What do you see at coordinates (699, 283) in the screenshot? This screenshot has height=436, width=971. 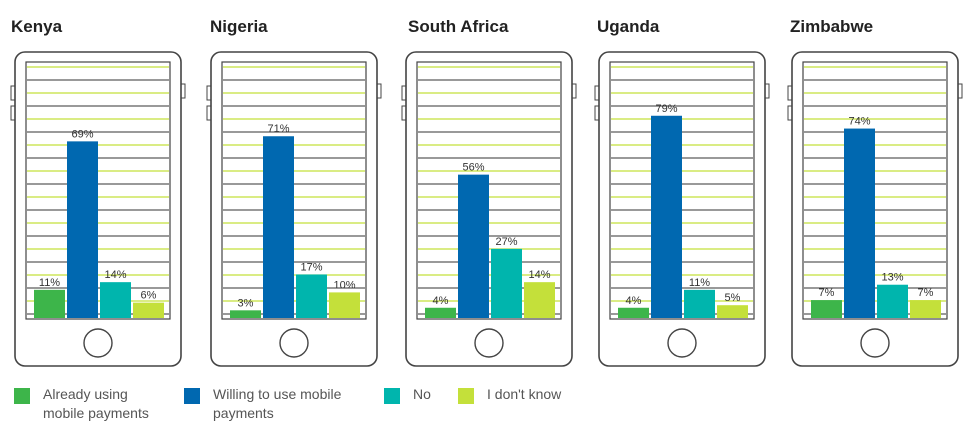 I see `data-label-uganda-no: 11%` at bounding box center [699, 283].